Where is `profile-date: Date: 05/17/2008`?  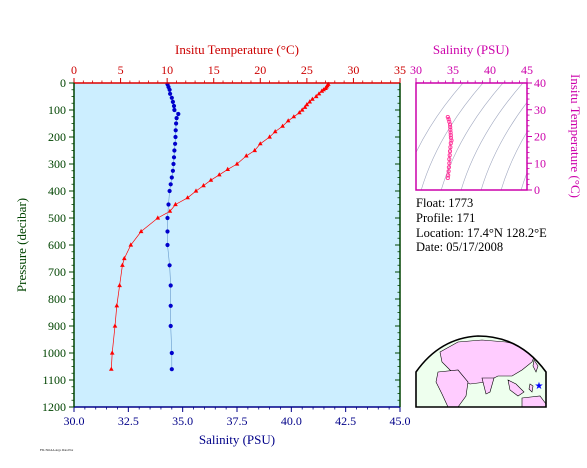 profile-date: Date: 05/17/2008 is located at coordinates (459, 247).